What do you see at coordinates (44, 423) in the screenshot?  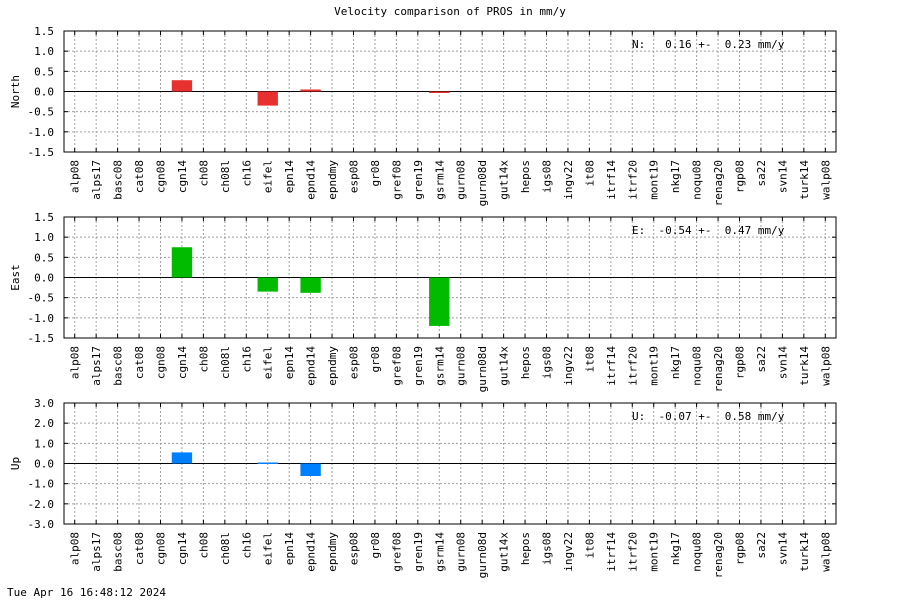 I see `y-tick-label: 2.0` at bounding box center [44, 423].